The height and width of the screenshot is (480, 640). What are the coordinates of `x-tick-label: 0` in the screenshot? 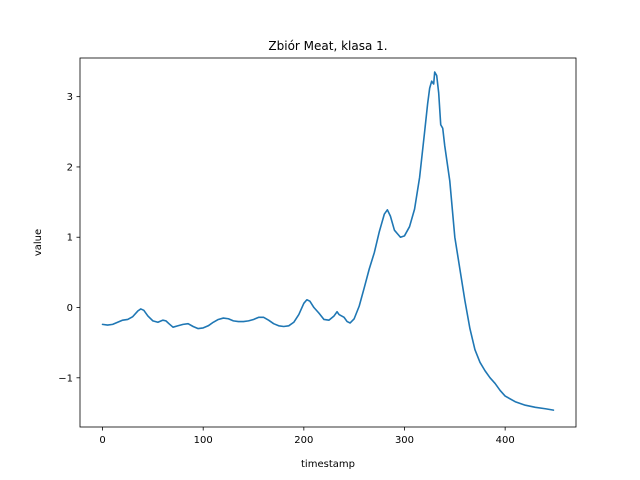 It's located at (102, 440).